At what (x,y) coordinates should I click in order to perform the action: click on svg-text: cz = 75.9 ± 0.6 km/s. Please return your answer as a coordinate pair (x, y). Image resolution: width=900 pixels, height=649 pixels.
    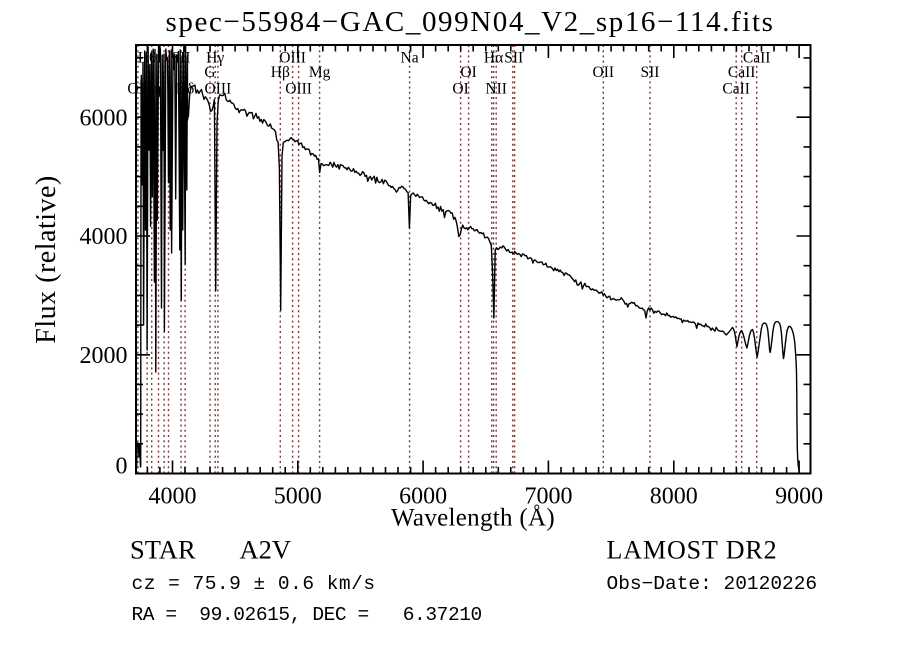
    Looking at the image, I should click on (254, 584).